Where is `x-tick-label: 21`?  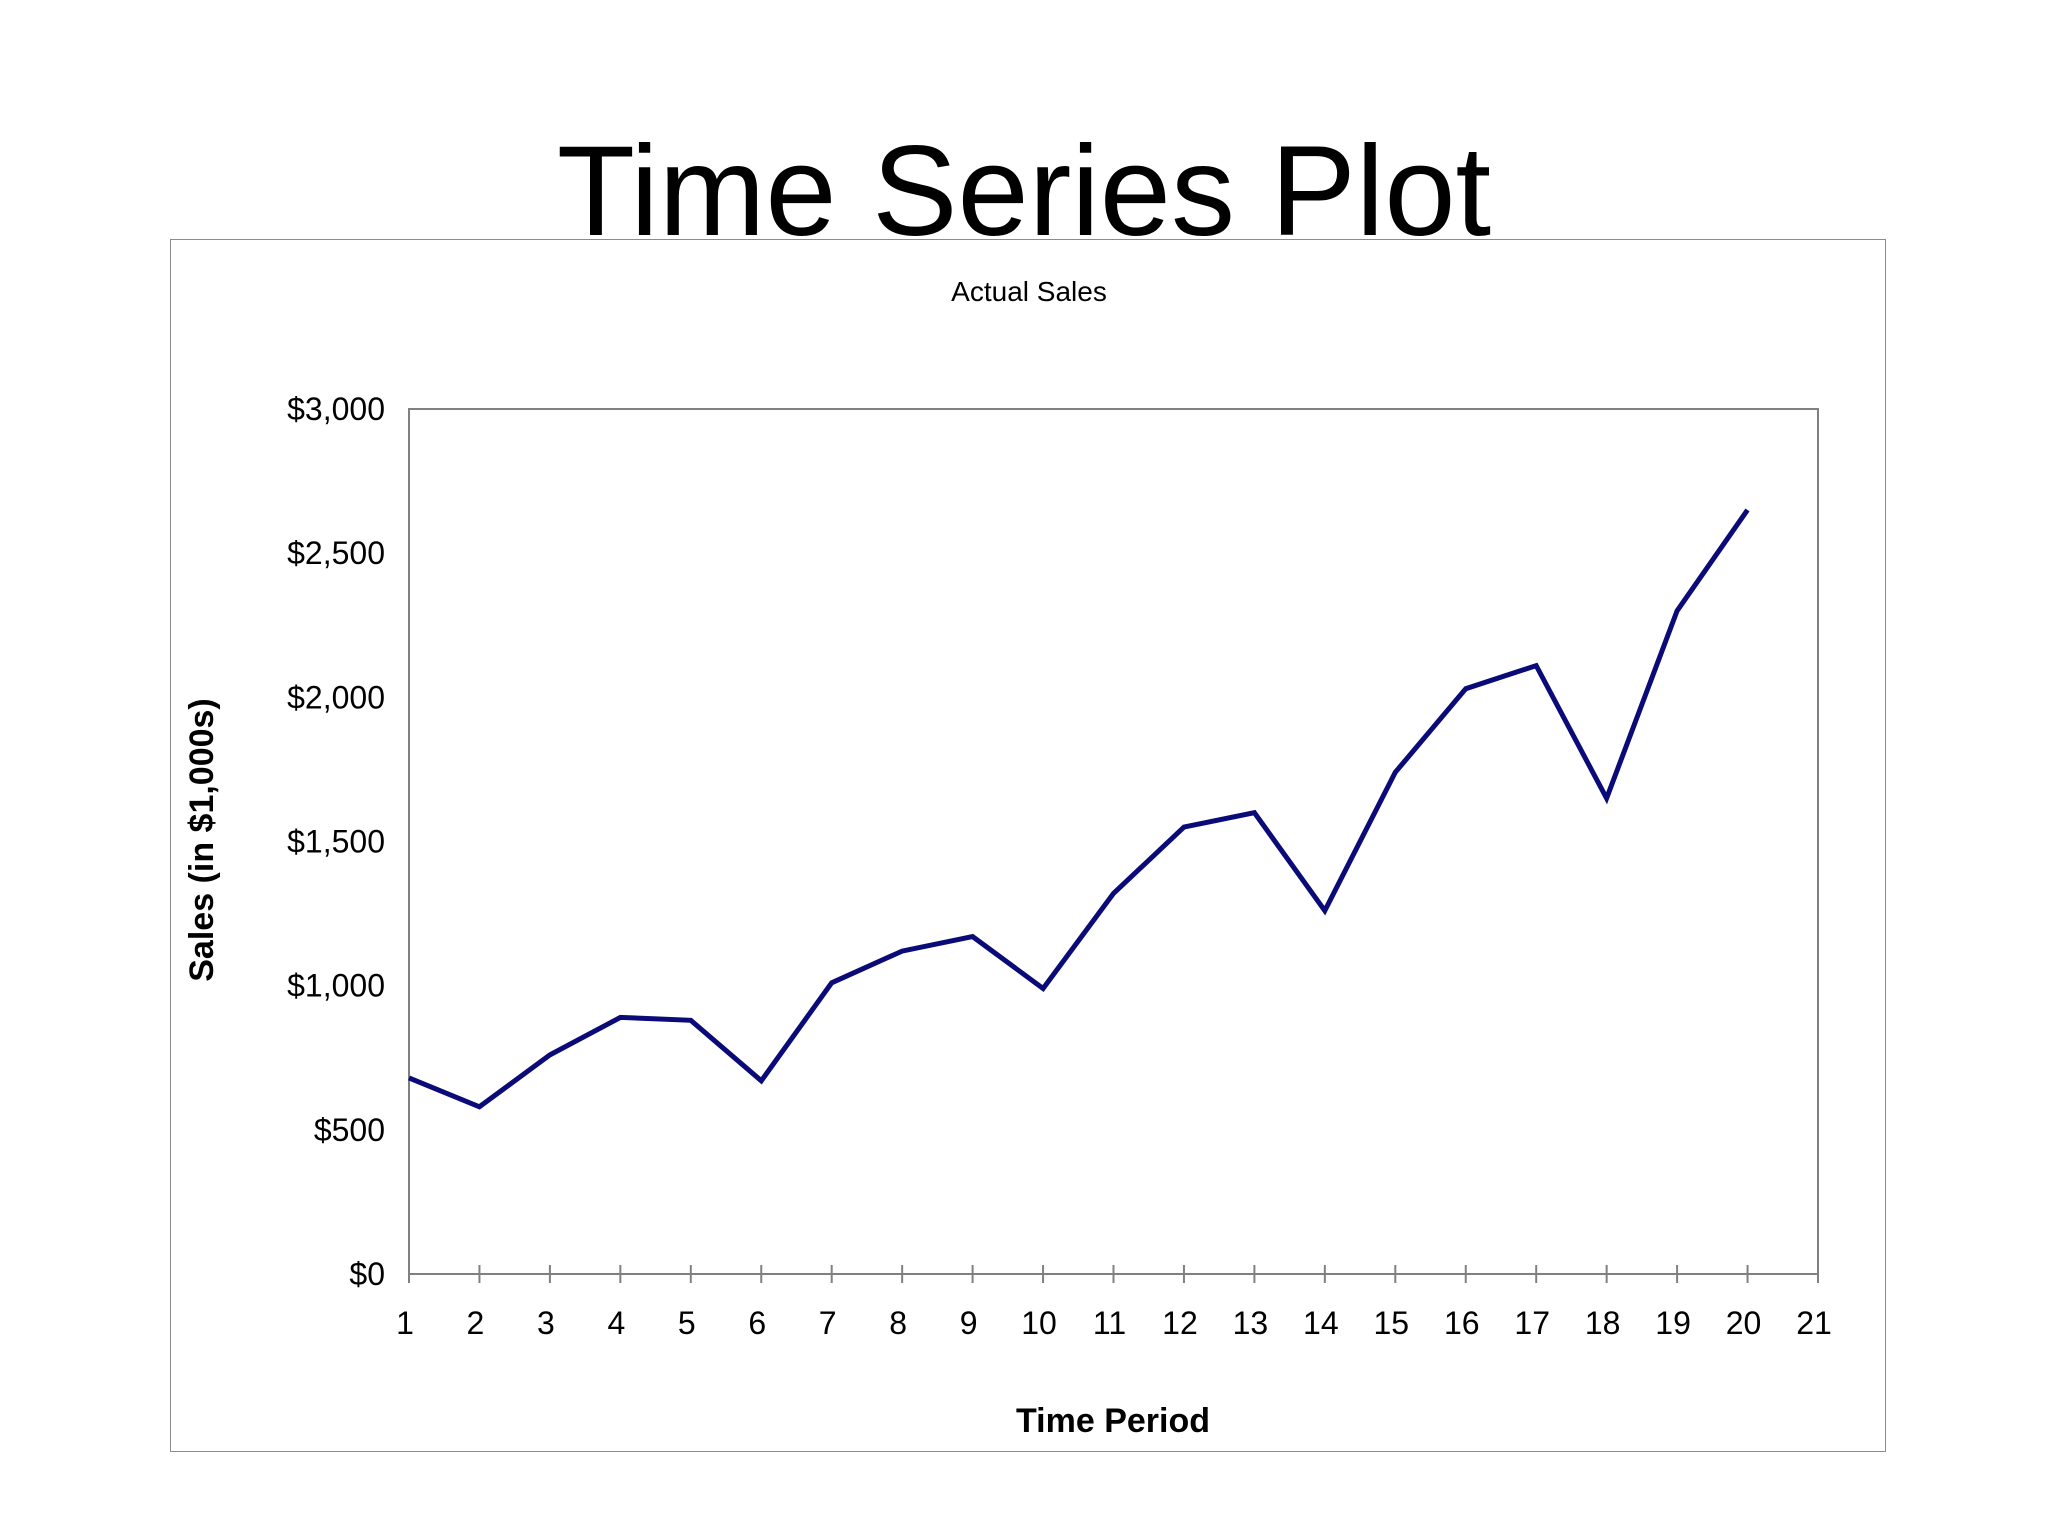
x-tick-label: 21 is located at coordinates (1814, 1323).